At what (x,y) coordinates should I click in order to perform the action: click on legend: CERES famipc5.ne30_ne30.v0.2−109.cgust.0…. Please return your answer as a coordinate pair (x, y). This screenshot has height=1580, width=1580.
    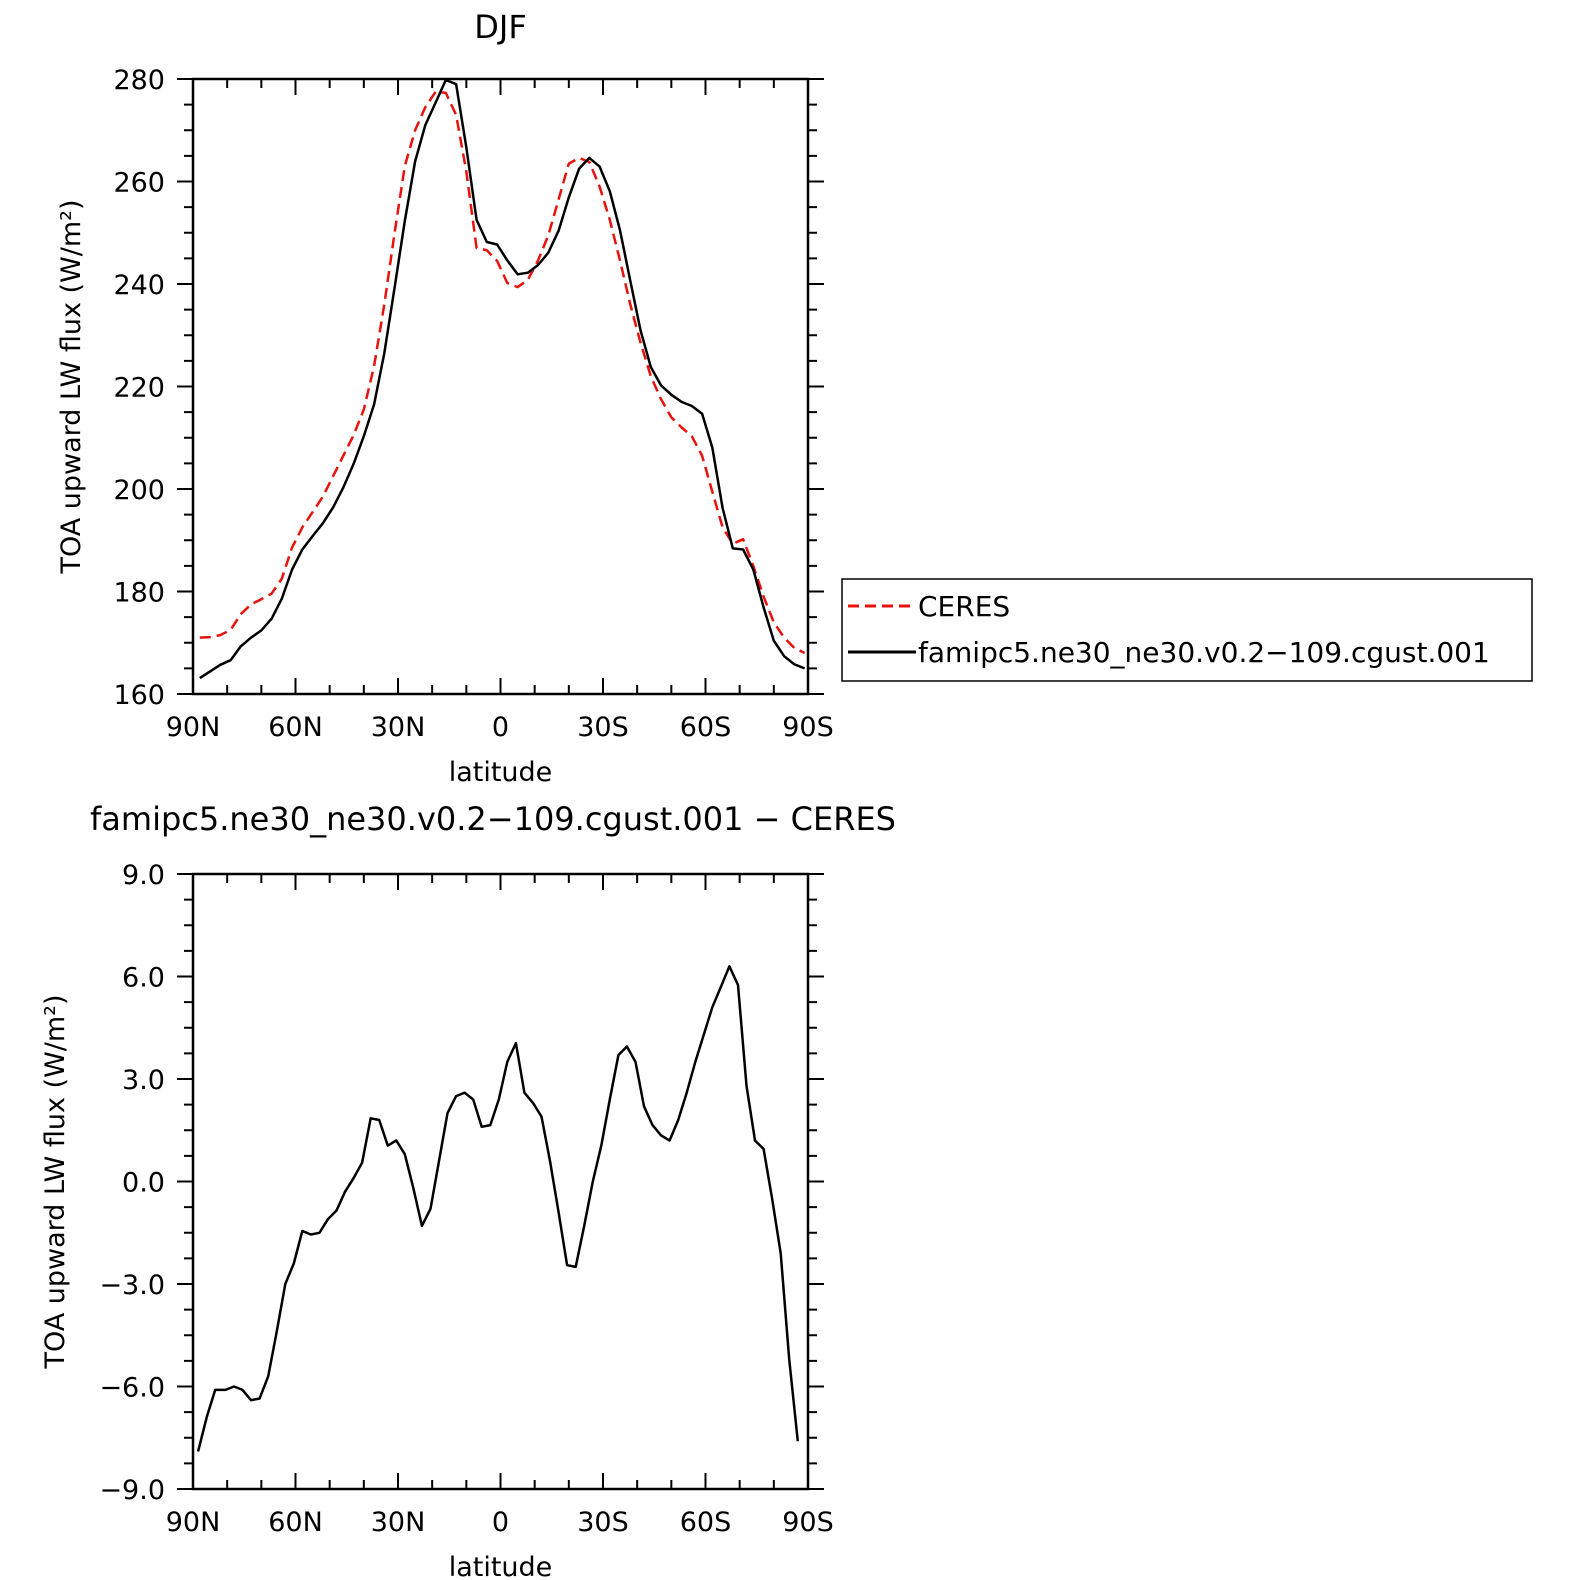
    Looking at the image, I should click on (1187, 630).